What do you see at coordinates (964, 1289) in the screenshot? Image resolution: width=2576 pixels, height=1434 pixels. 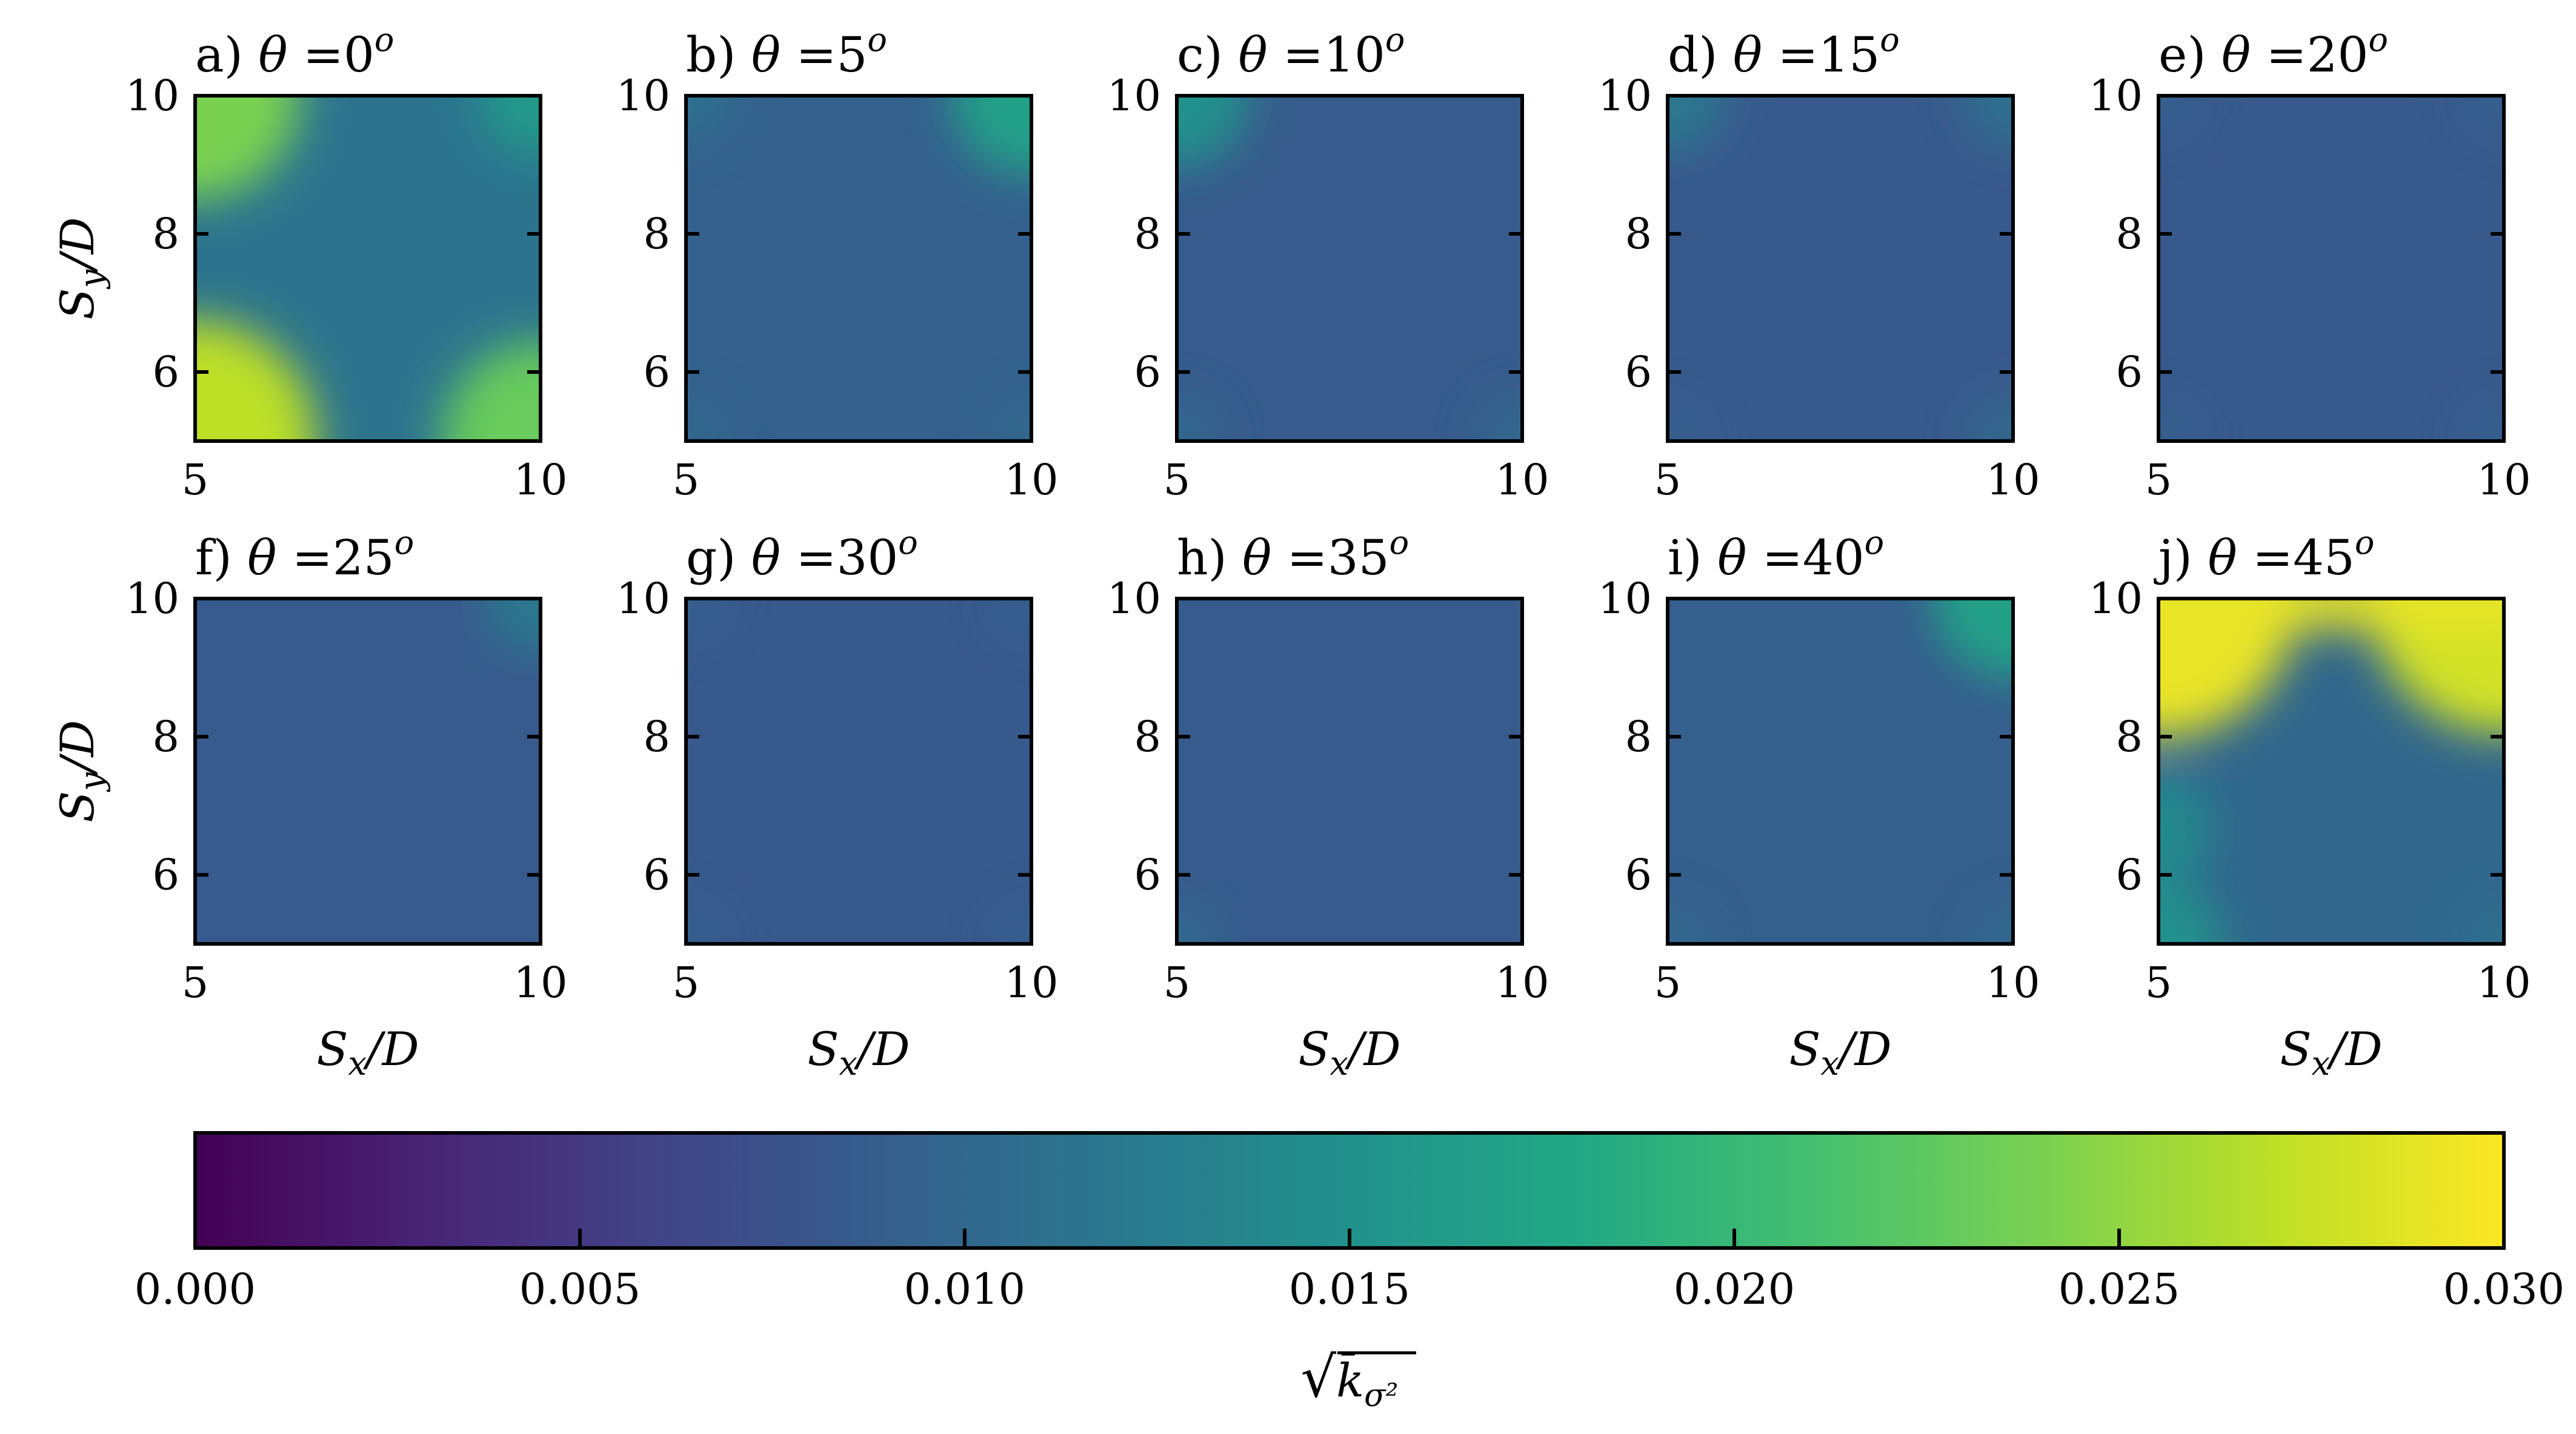 I see `colorbar-tick-label: 0.010` at bounding box center [964, 1289].